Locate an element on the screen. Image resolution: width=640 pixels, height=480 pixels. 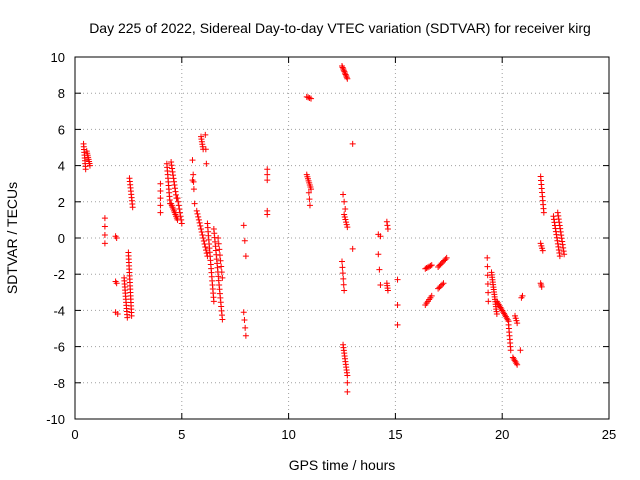
y-axis-label: SDTVAR / TECUs is located at coordinates (12, 238).